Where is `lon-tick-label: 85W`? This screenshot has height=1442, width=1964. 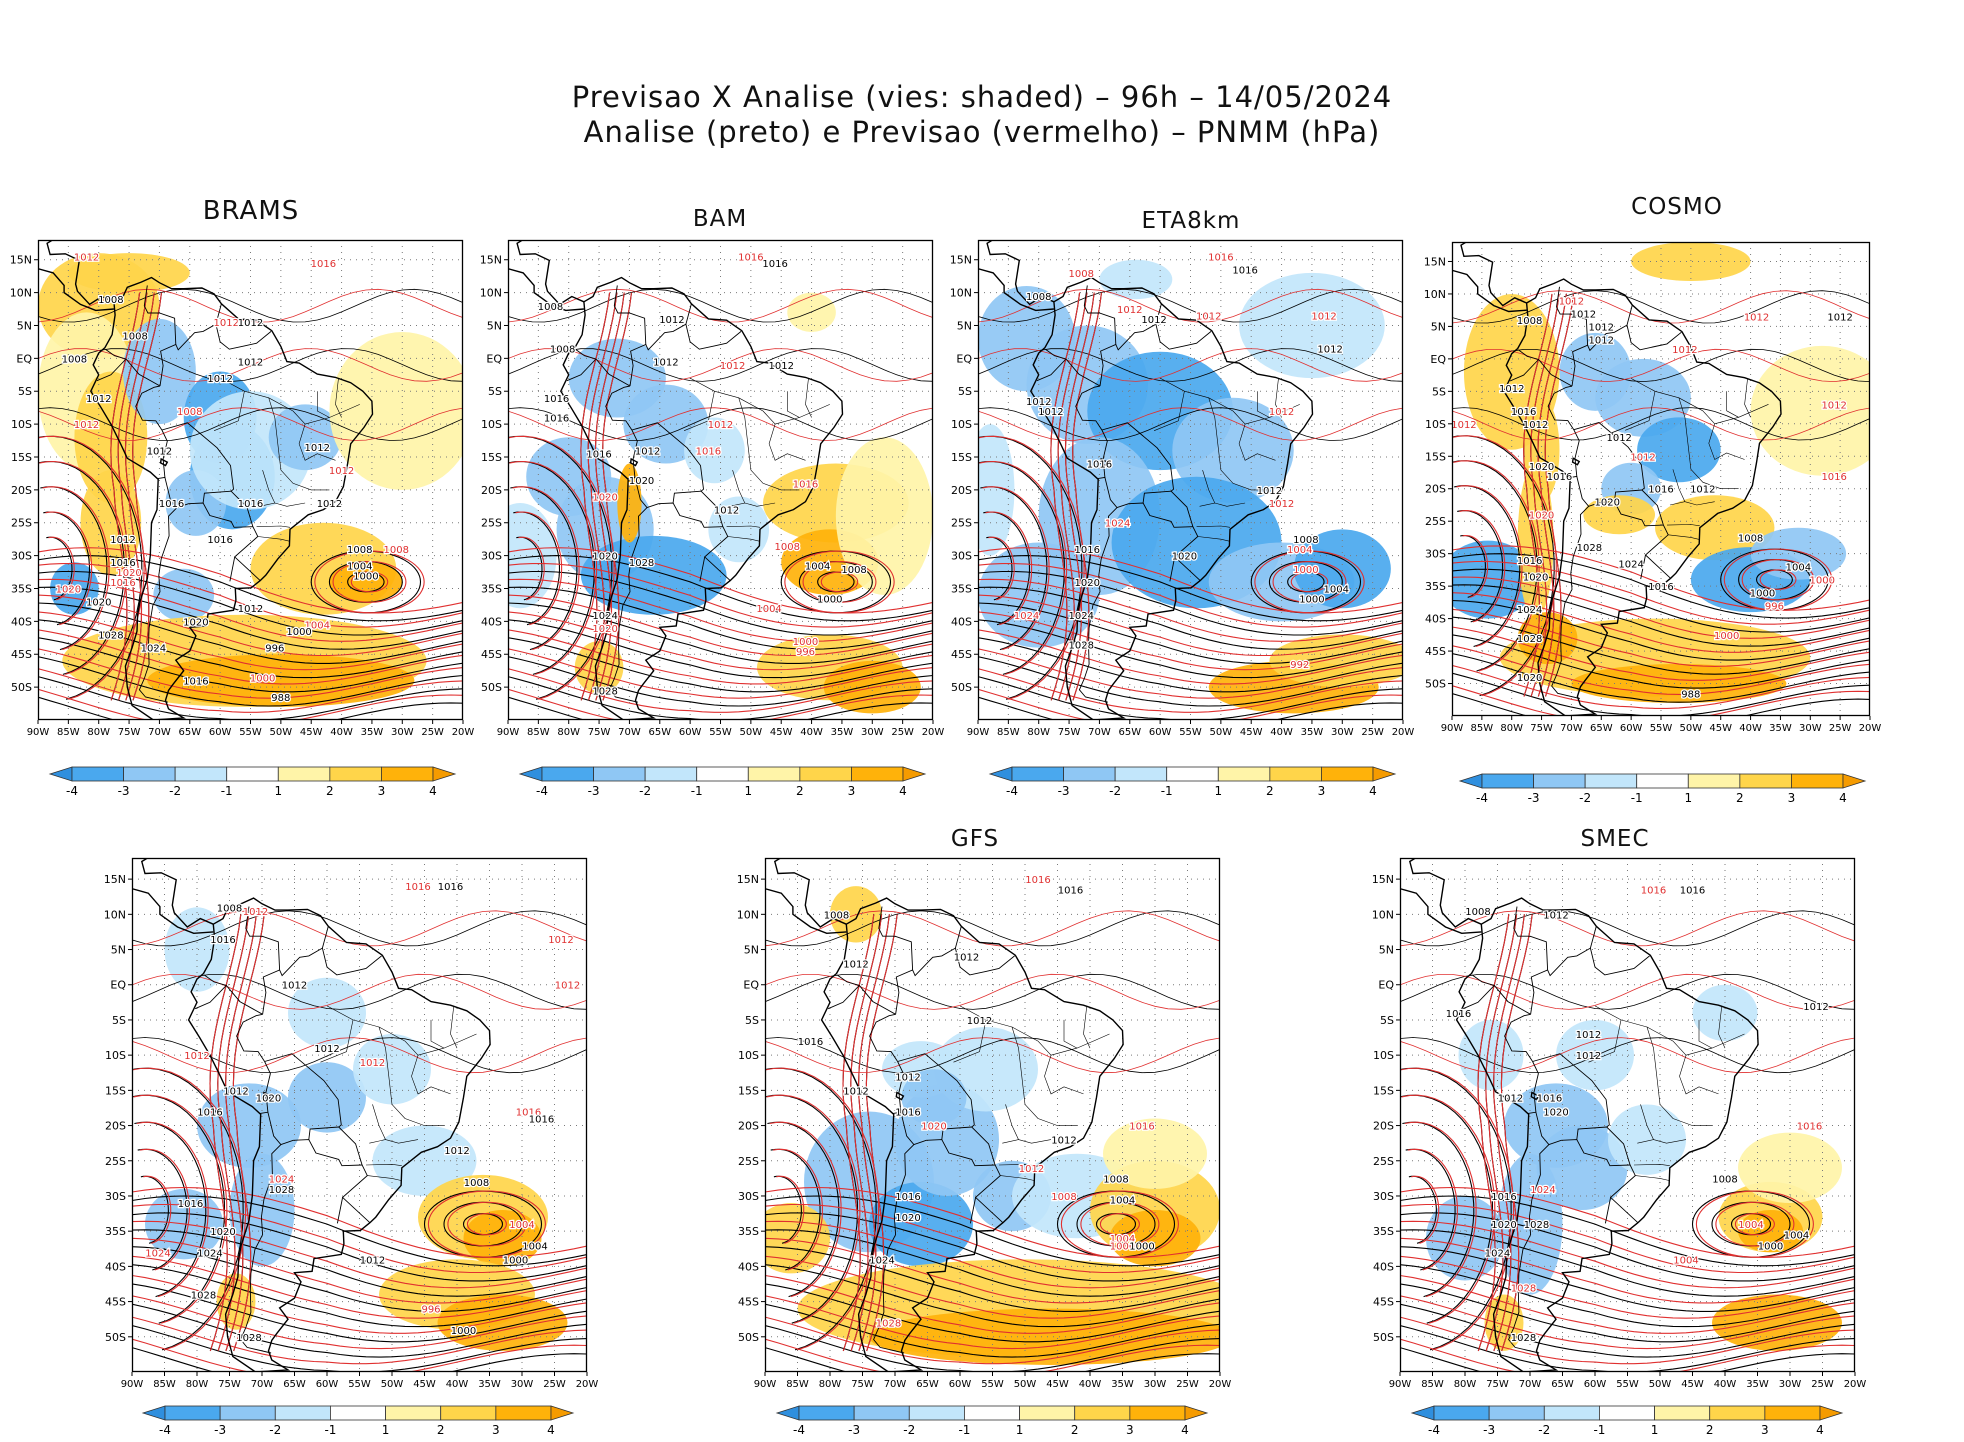 lon-tick-label: 85W is located at coordinates (68, 732).